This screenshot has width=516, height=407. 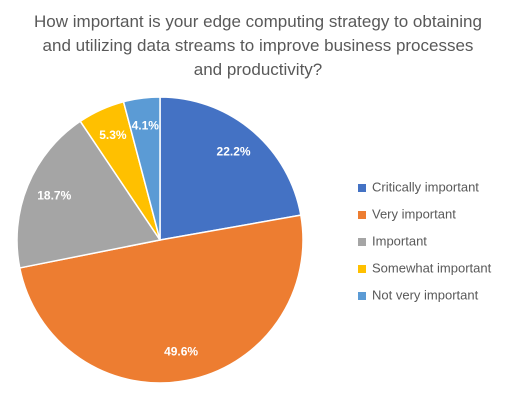 I want to click on data-label: 4.1%, so click(x=146, y=126).